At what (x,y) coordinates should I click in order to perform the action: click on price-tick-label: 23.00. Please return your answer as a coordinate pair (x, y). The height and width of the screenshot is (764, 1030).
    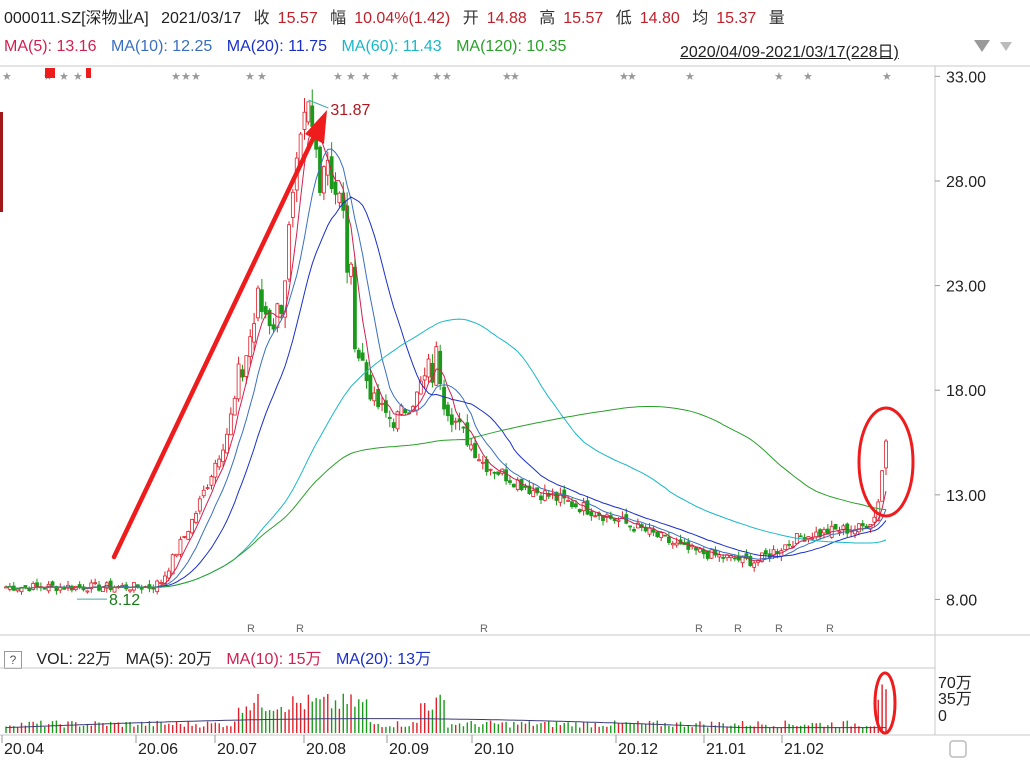
    Looking at the image, I should click on (966, 287).